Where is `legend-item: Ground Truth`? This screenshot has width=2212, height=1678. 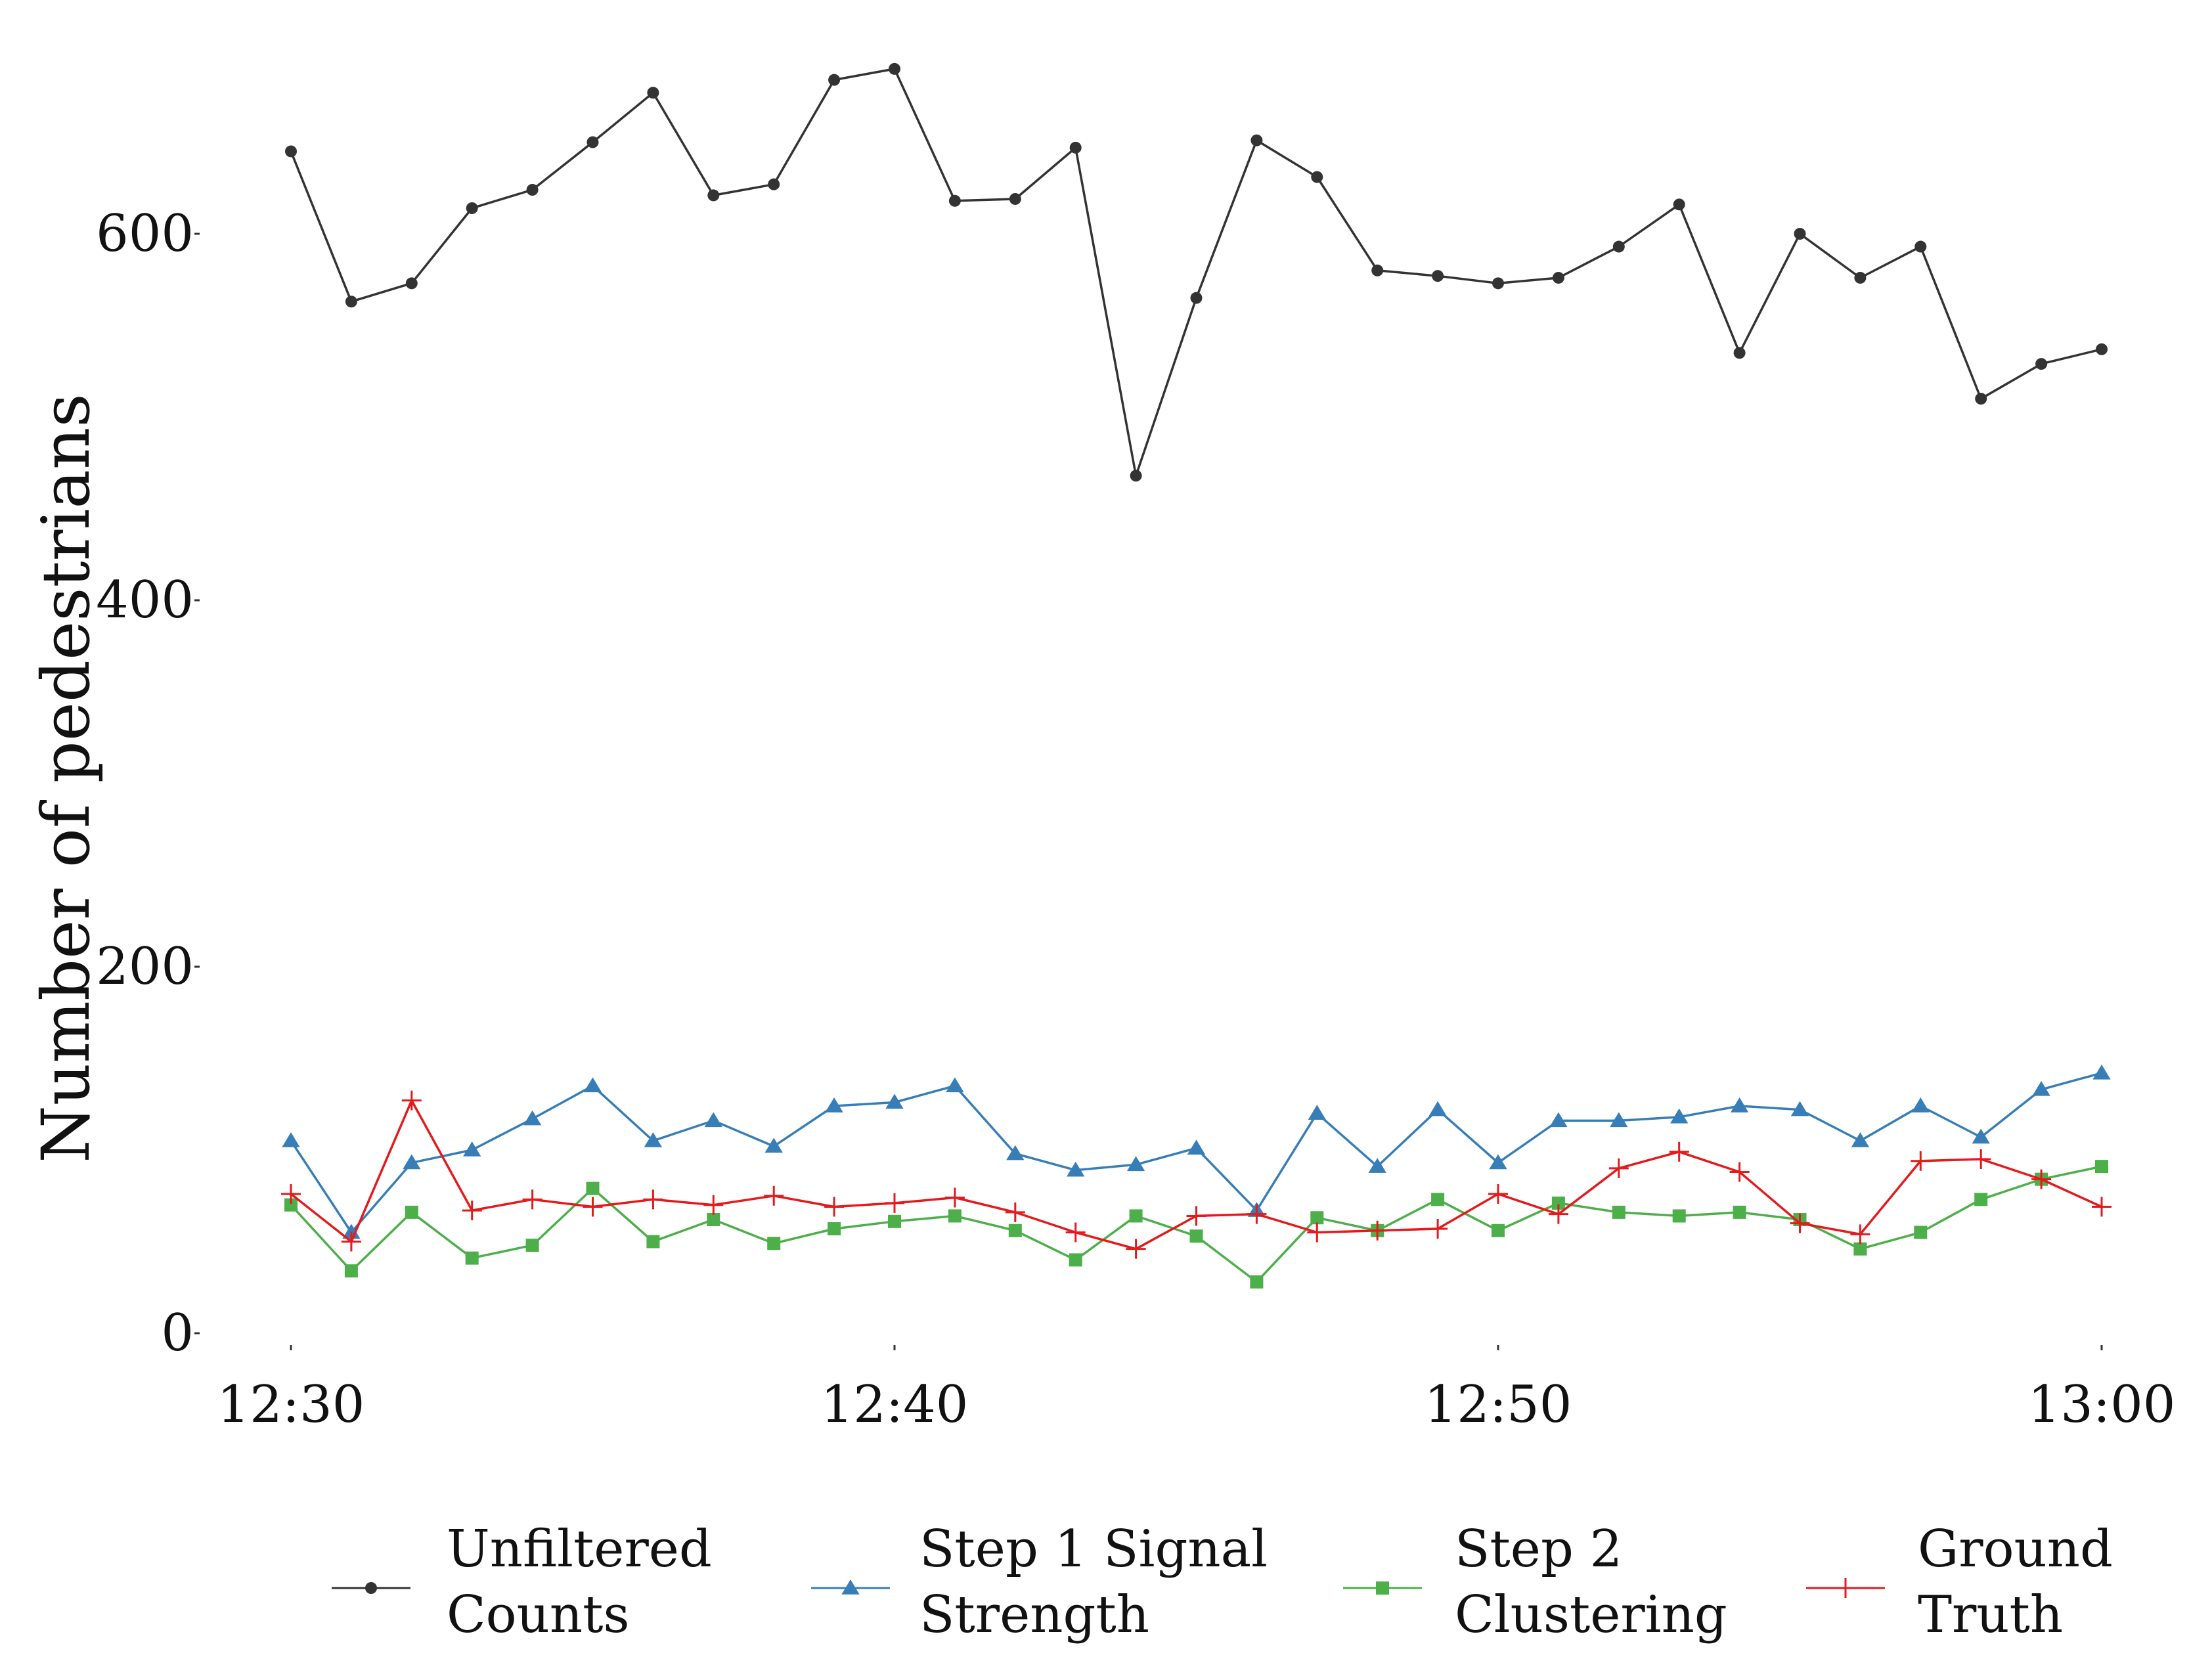 legend-item: Ground Truth is located at coordinates (1959, 1583).